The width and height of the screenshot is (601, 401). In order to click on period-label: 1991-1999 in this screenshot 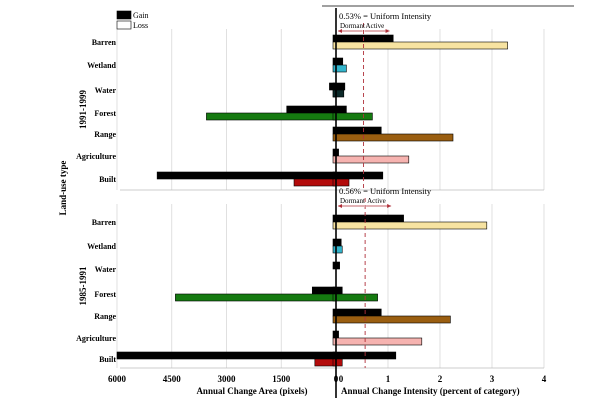, I will do `click(83, 109)`.